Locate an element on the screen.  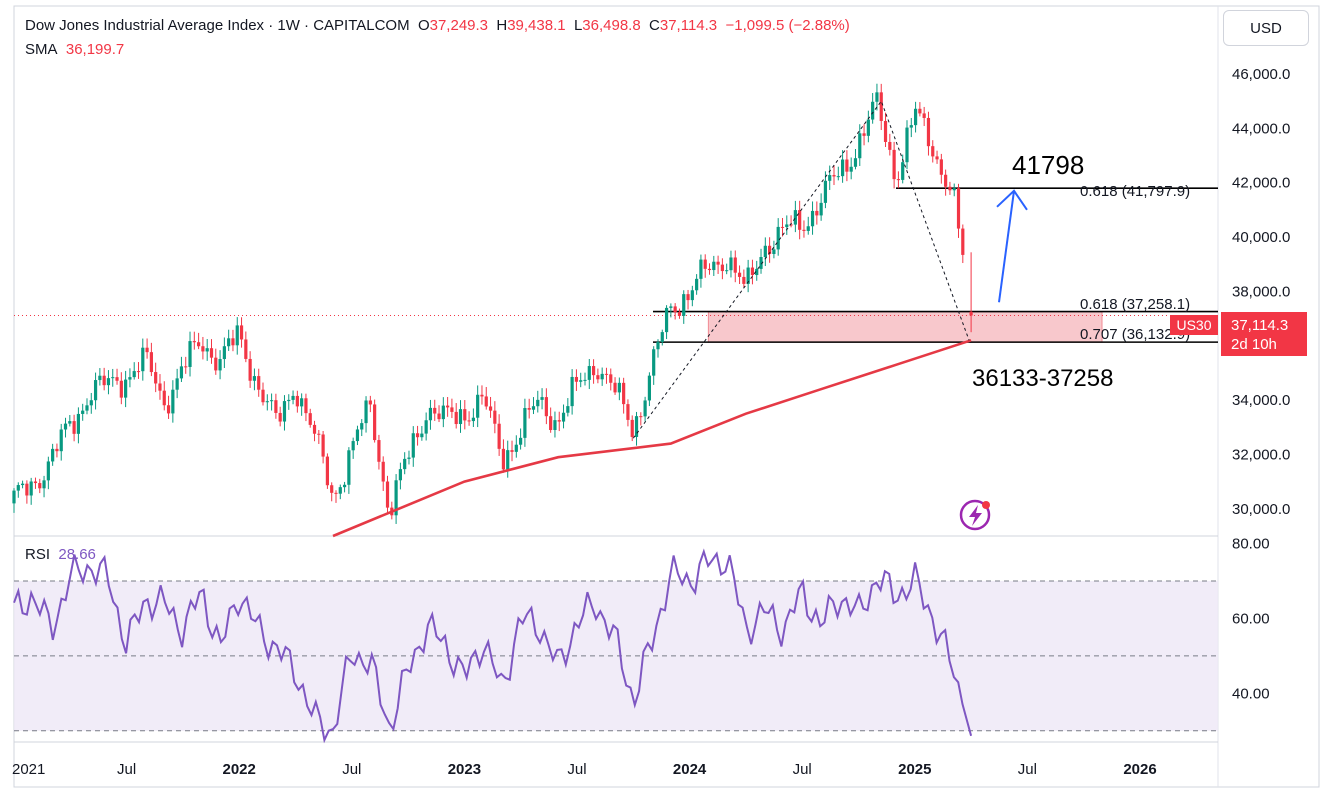
support-zone is located at coordinates (905, 327).